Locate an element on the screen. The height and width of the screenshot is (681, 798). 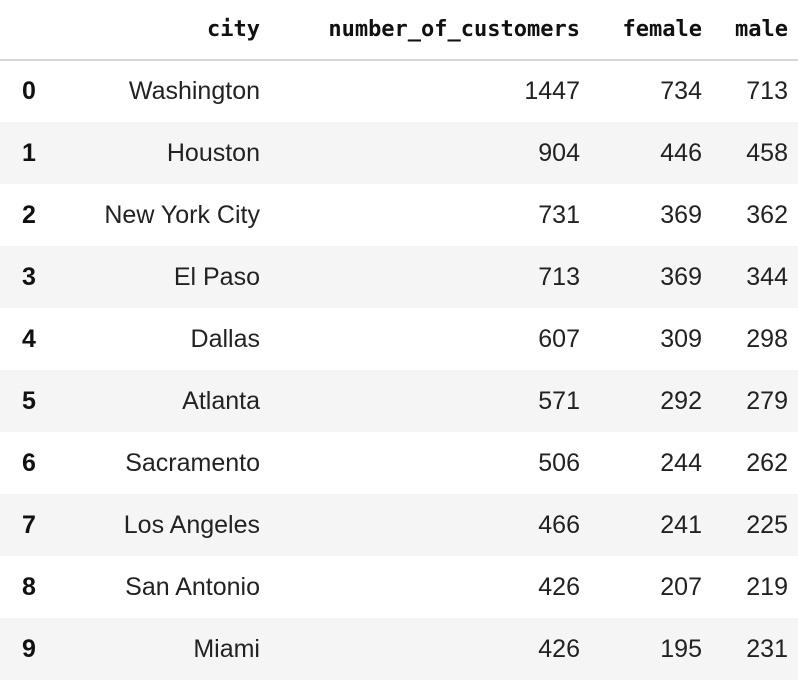
table-row: 2 New York City 731 369 362 is located at coordinates (399, 215).